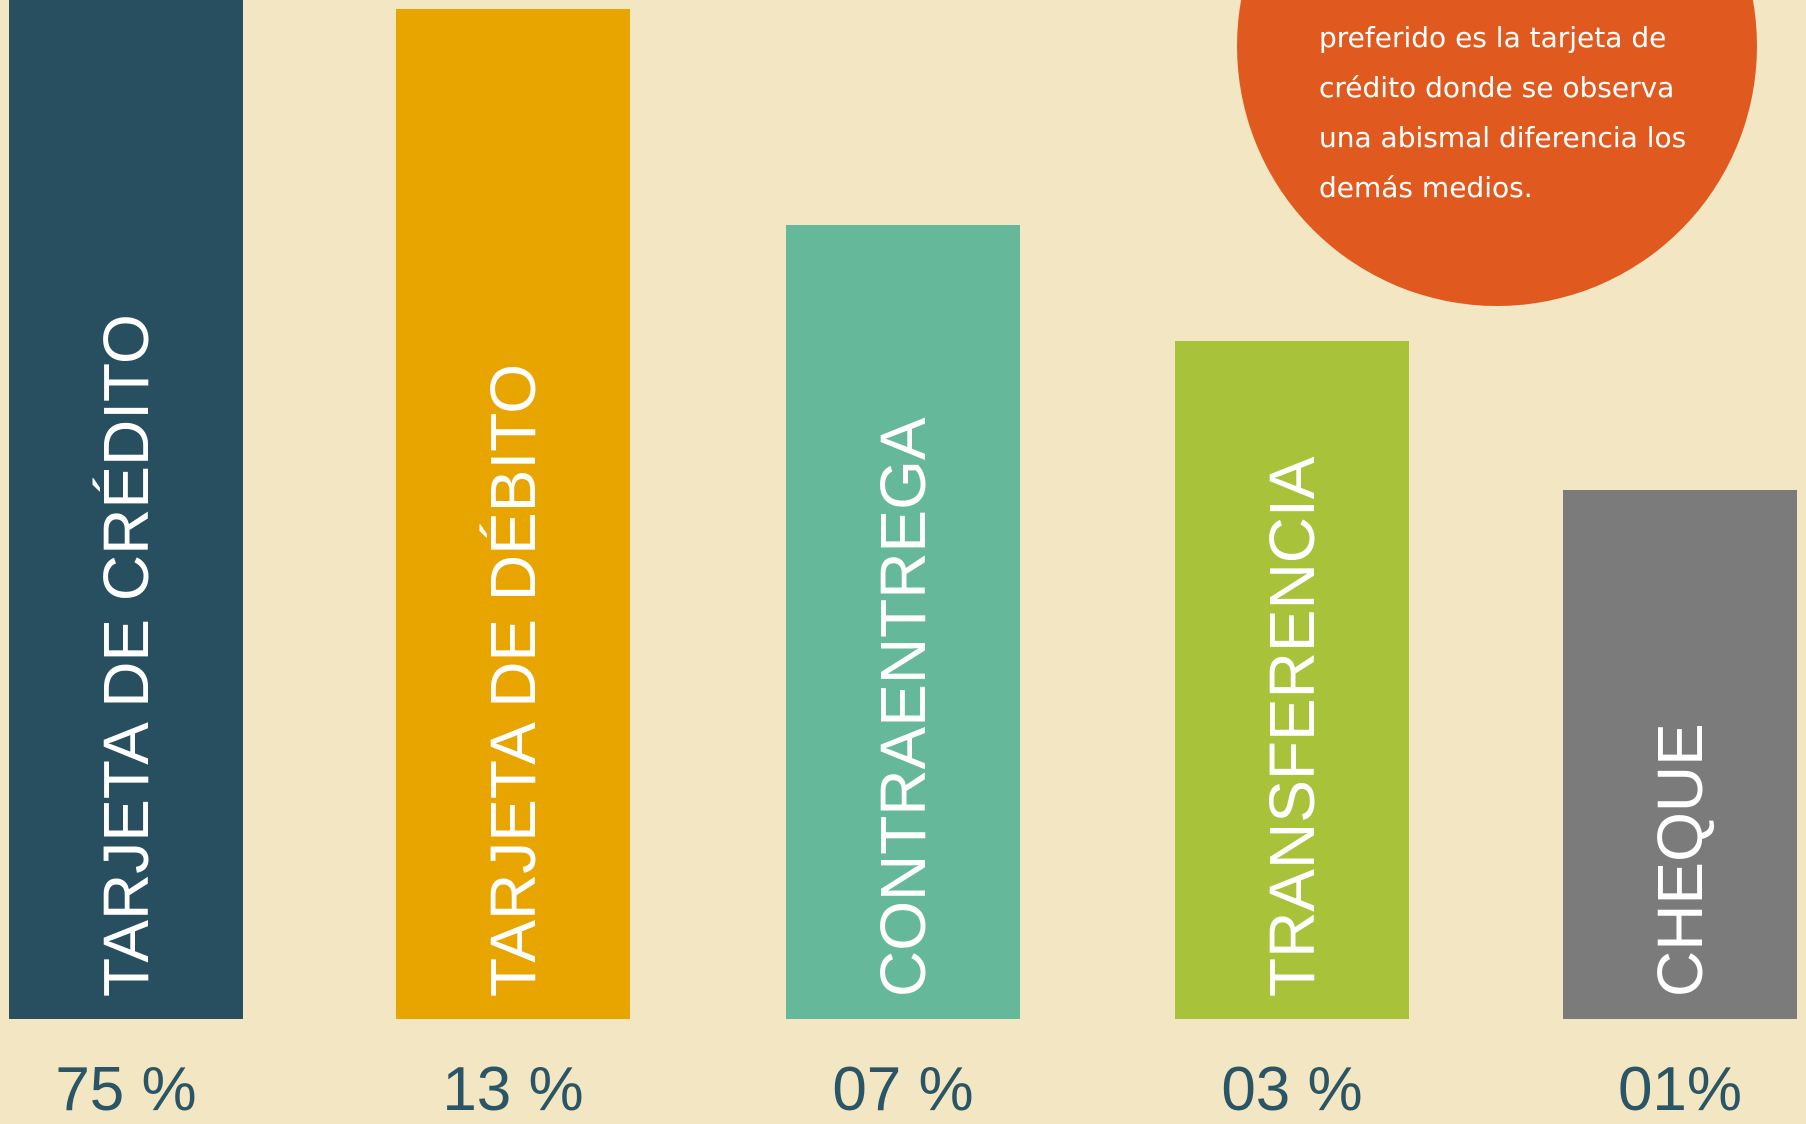 The height and width of the screenshot is (1124, 1806). What do you see at coordinates (903, 707) in the screenshot?
I see `bar-label: CONTRAENTREGA` at bounding box center [903, 707].